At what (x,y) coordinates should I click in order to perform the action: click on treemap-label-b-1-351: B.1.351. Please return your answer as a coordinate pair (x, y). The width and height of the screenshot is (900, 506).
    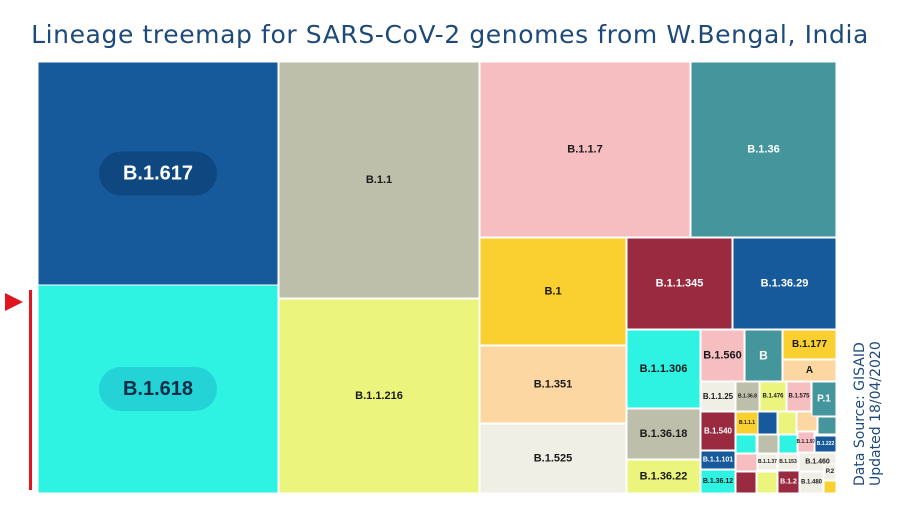
    Looking at the image, I should click on (553, 385).